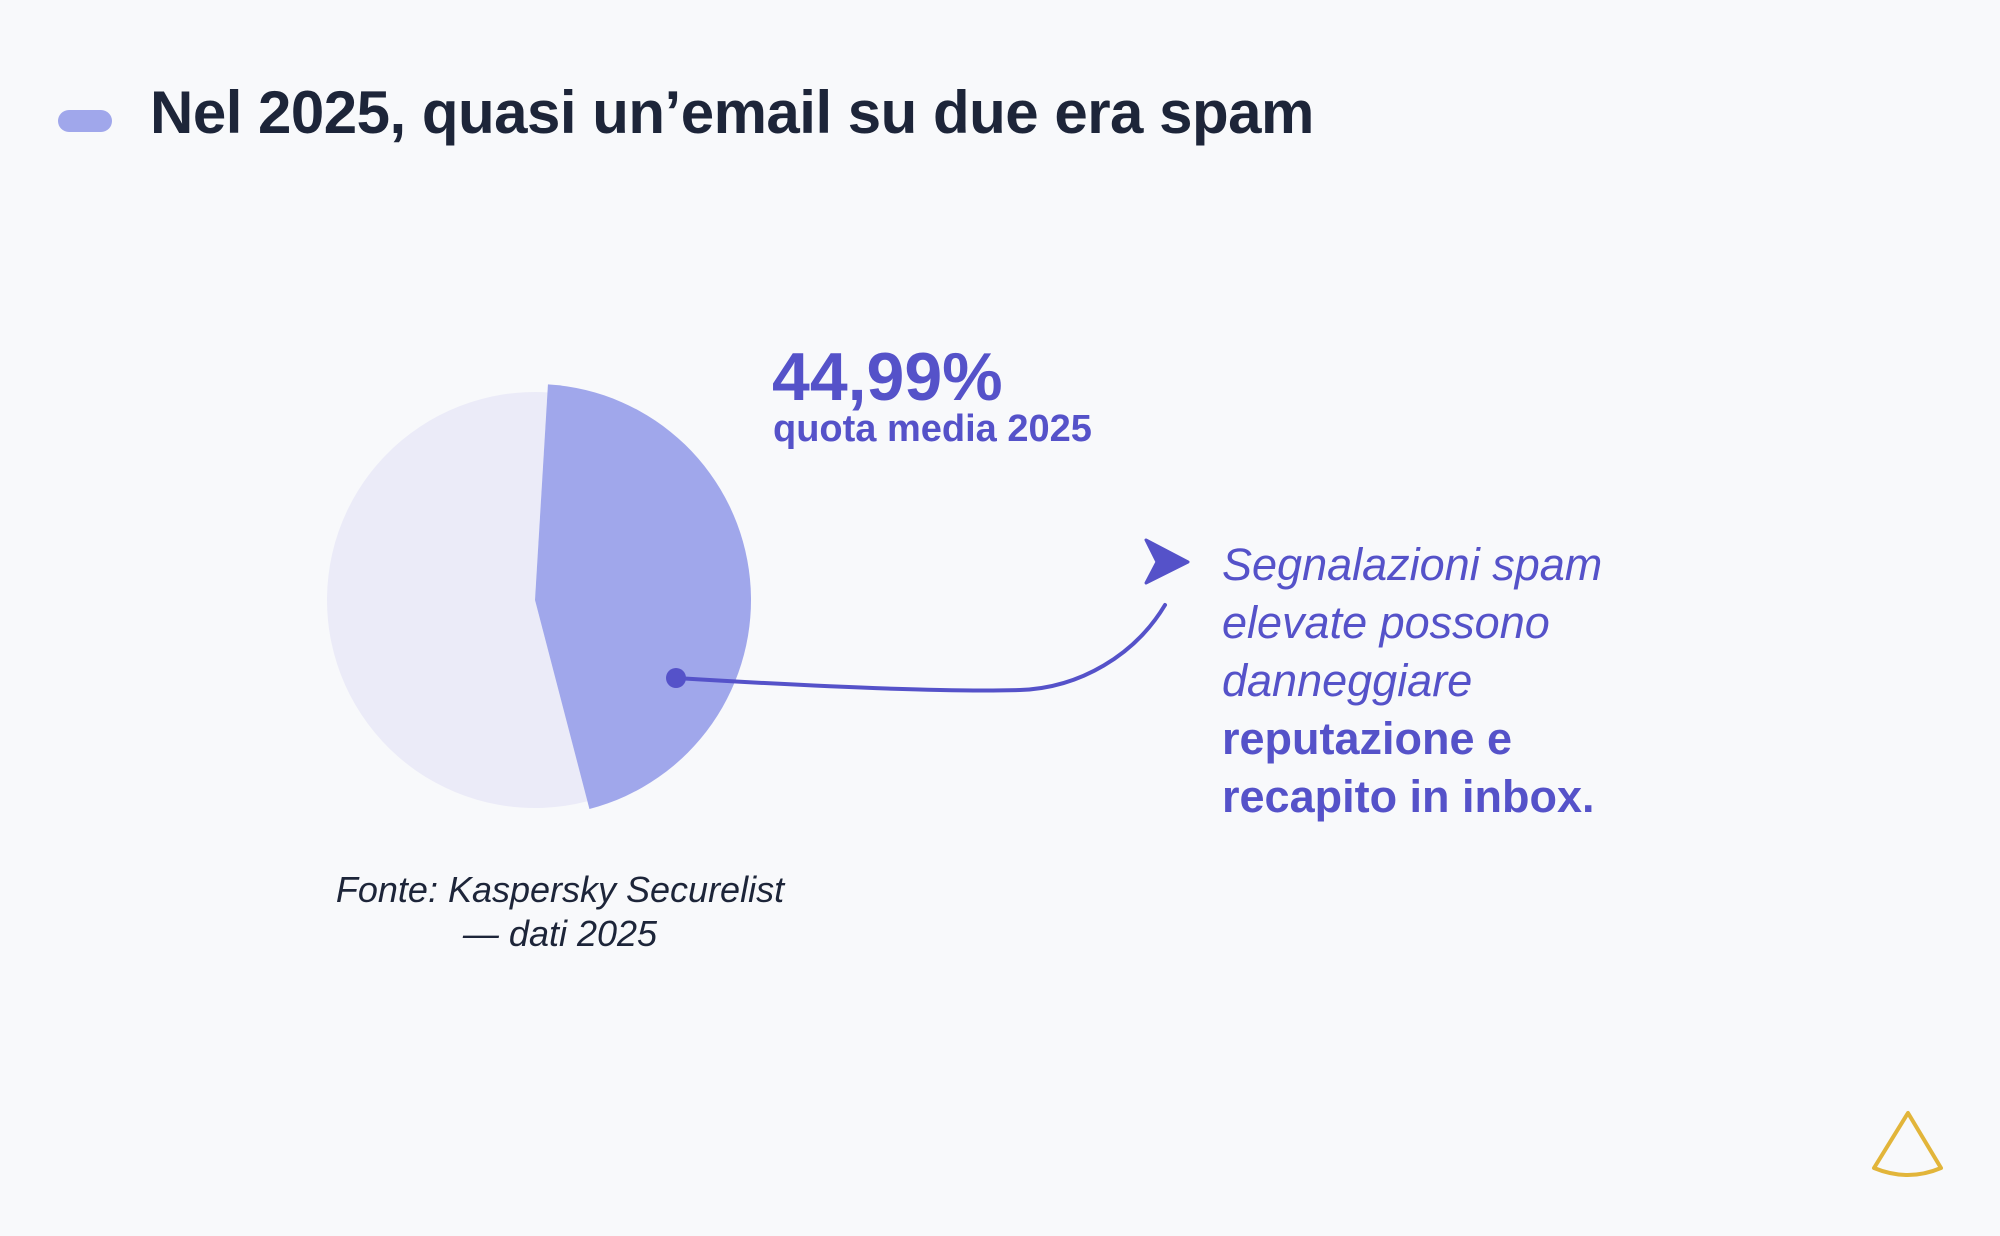  Describe the element at coordinates (85, 121) in the screenshot. I see `title-marker-icon` at that location.